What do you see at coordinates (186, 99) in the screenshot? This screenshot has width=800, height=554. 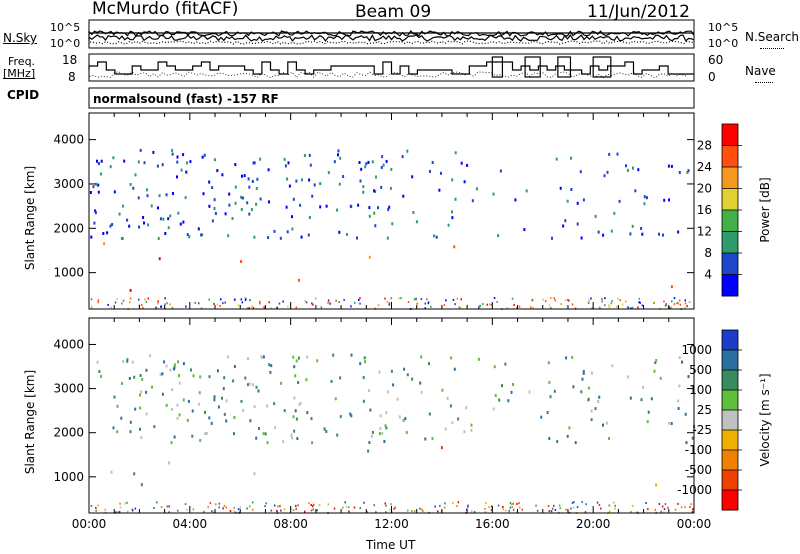 I see `cpid-text: normalsound (fast) -157 RF` at bounding box center [186, 99].